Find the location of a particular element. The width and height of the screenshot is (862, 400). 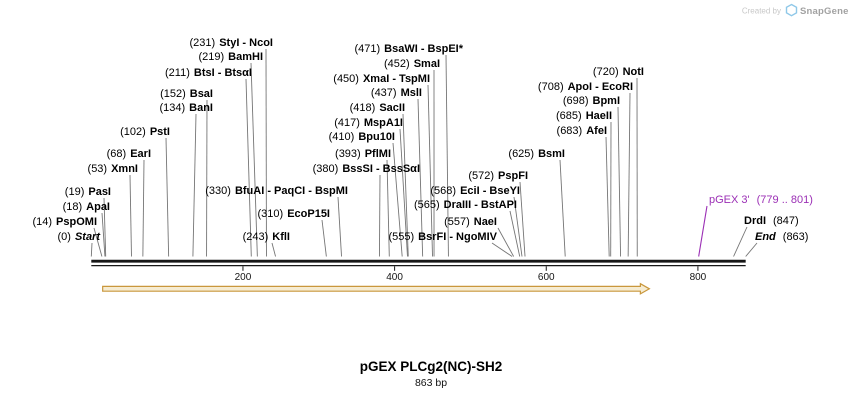

site-label-run: (231) is located at coordinates (203, 43).